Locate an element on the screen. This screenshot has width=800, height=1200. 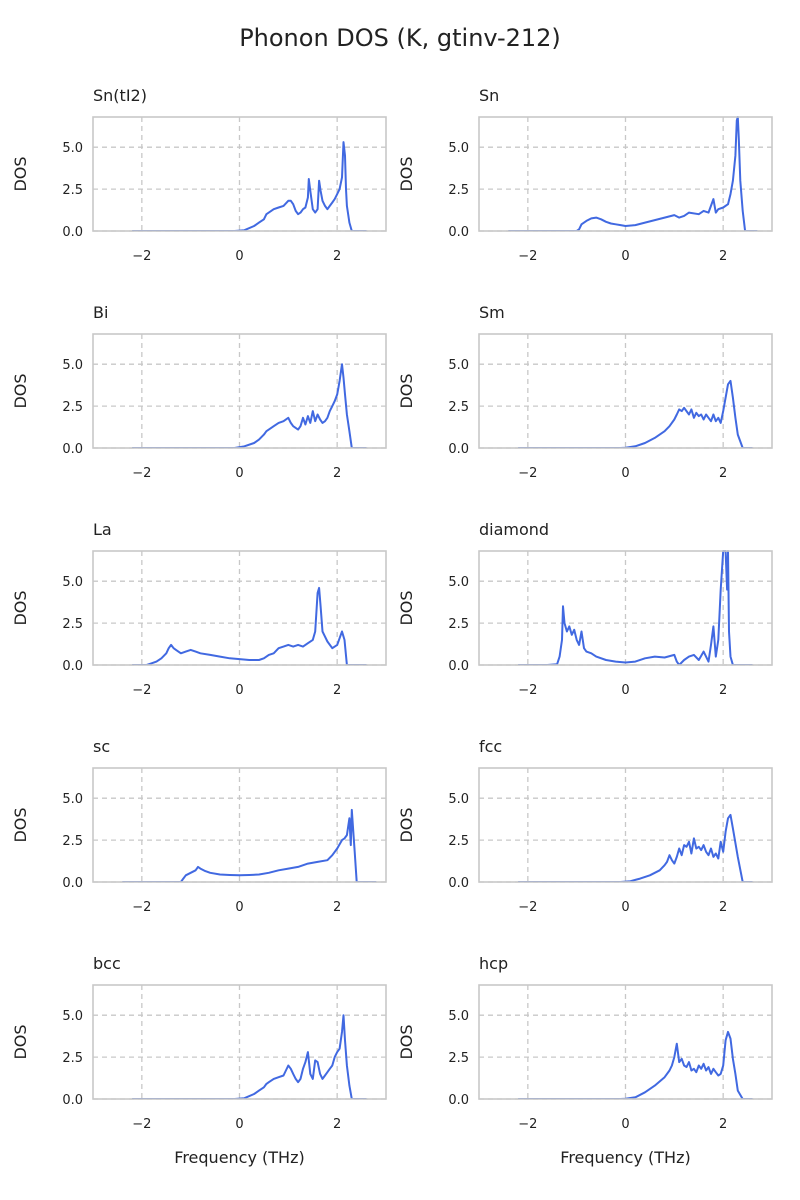
panel-sn: Sn −2 0 2 0.0 2.5 5.0 DOS is located at coordinates (585, 175).